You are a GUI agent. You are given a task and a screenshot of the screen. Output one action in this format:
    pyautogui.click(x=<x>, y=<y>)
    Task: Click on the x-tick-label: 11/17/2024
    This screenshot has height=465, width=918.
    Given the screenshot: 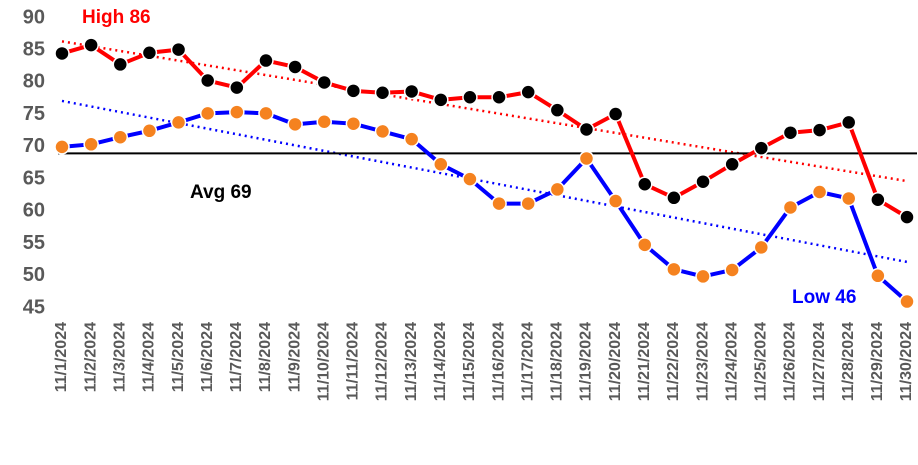 What is the action you would take?
    pyautogui.click(x=527, y=361)
    